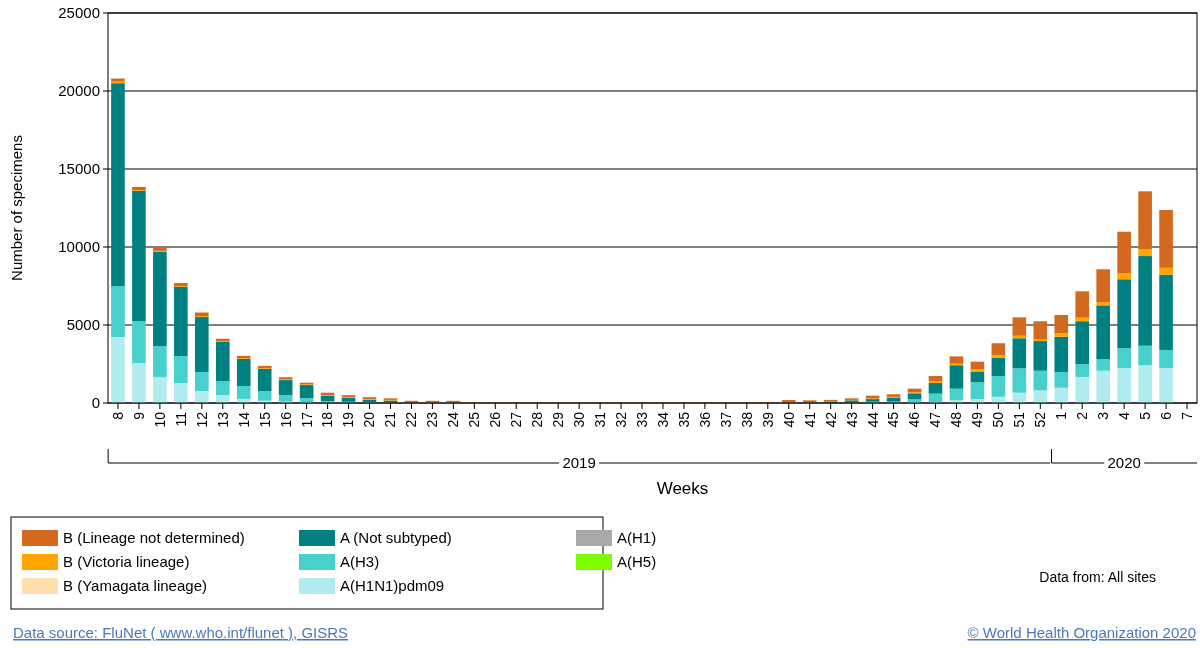 This screenshot has width=1200, height=648. What do you see at coordinates (392, 586) in the screenshot?
I see `legend-label: A(H1N1)pdm09` at bounding box center [392, 586].